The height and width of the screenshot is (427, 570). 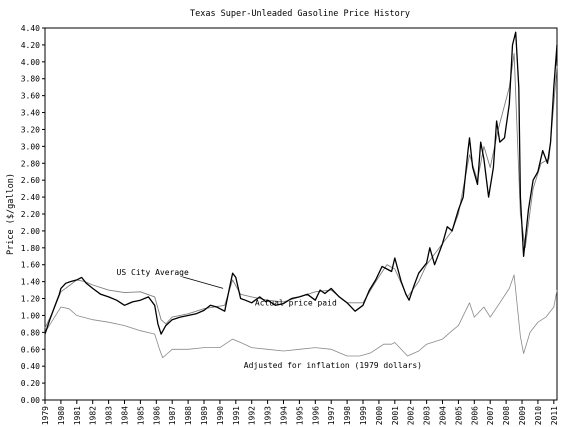 What do you see at coordinates (156, 415) in the screenshot?
I see `x-tick-label: 1986` at bounding box center [156, 415].